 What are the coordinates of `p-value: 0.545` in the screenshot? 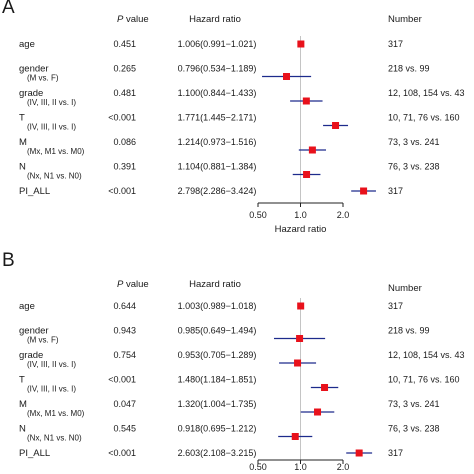 It's located at (124, 429).